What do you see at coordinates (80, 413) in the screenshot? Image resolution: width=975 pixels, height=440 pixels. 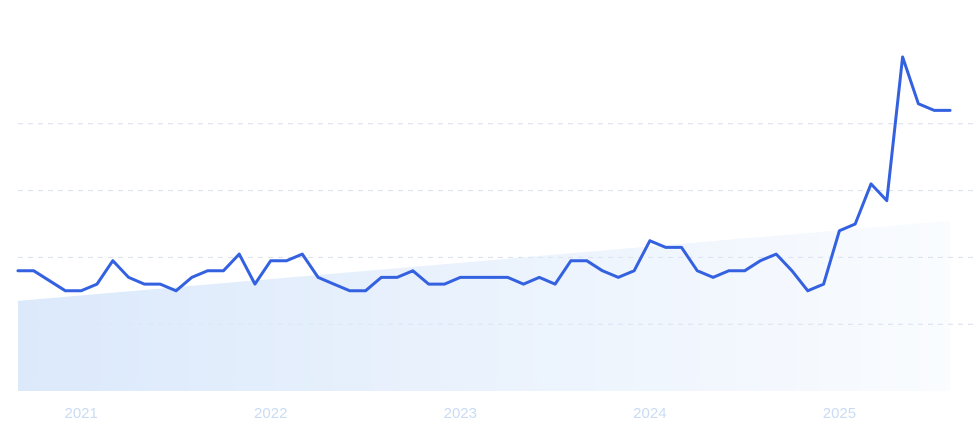 I see `x-tick-label-2021: 2021` at bounding box center [80, 413].